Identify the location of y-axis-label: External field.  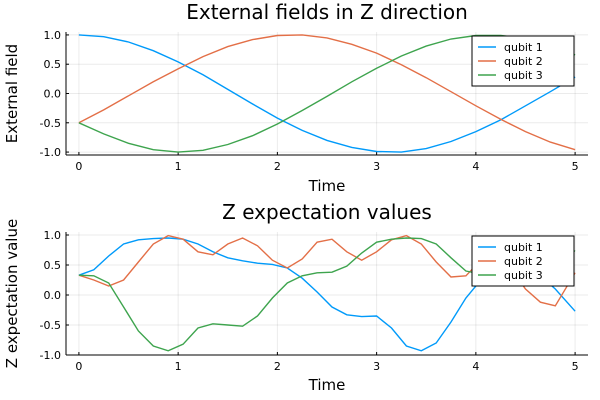
(12, 93).